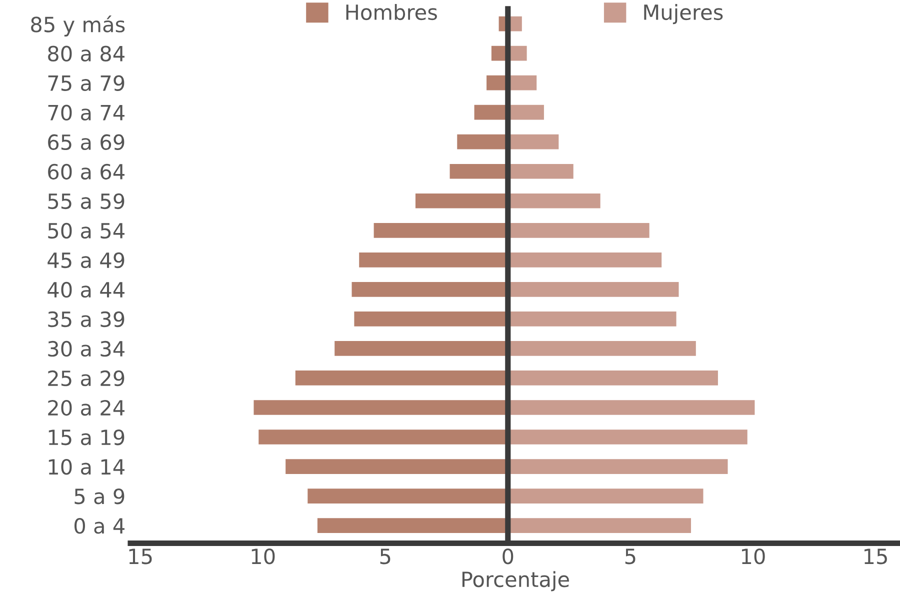 The image size is (900, 607). I want to click on y-tick-label: 45 a 49, so click(86, 260).